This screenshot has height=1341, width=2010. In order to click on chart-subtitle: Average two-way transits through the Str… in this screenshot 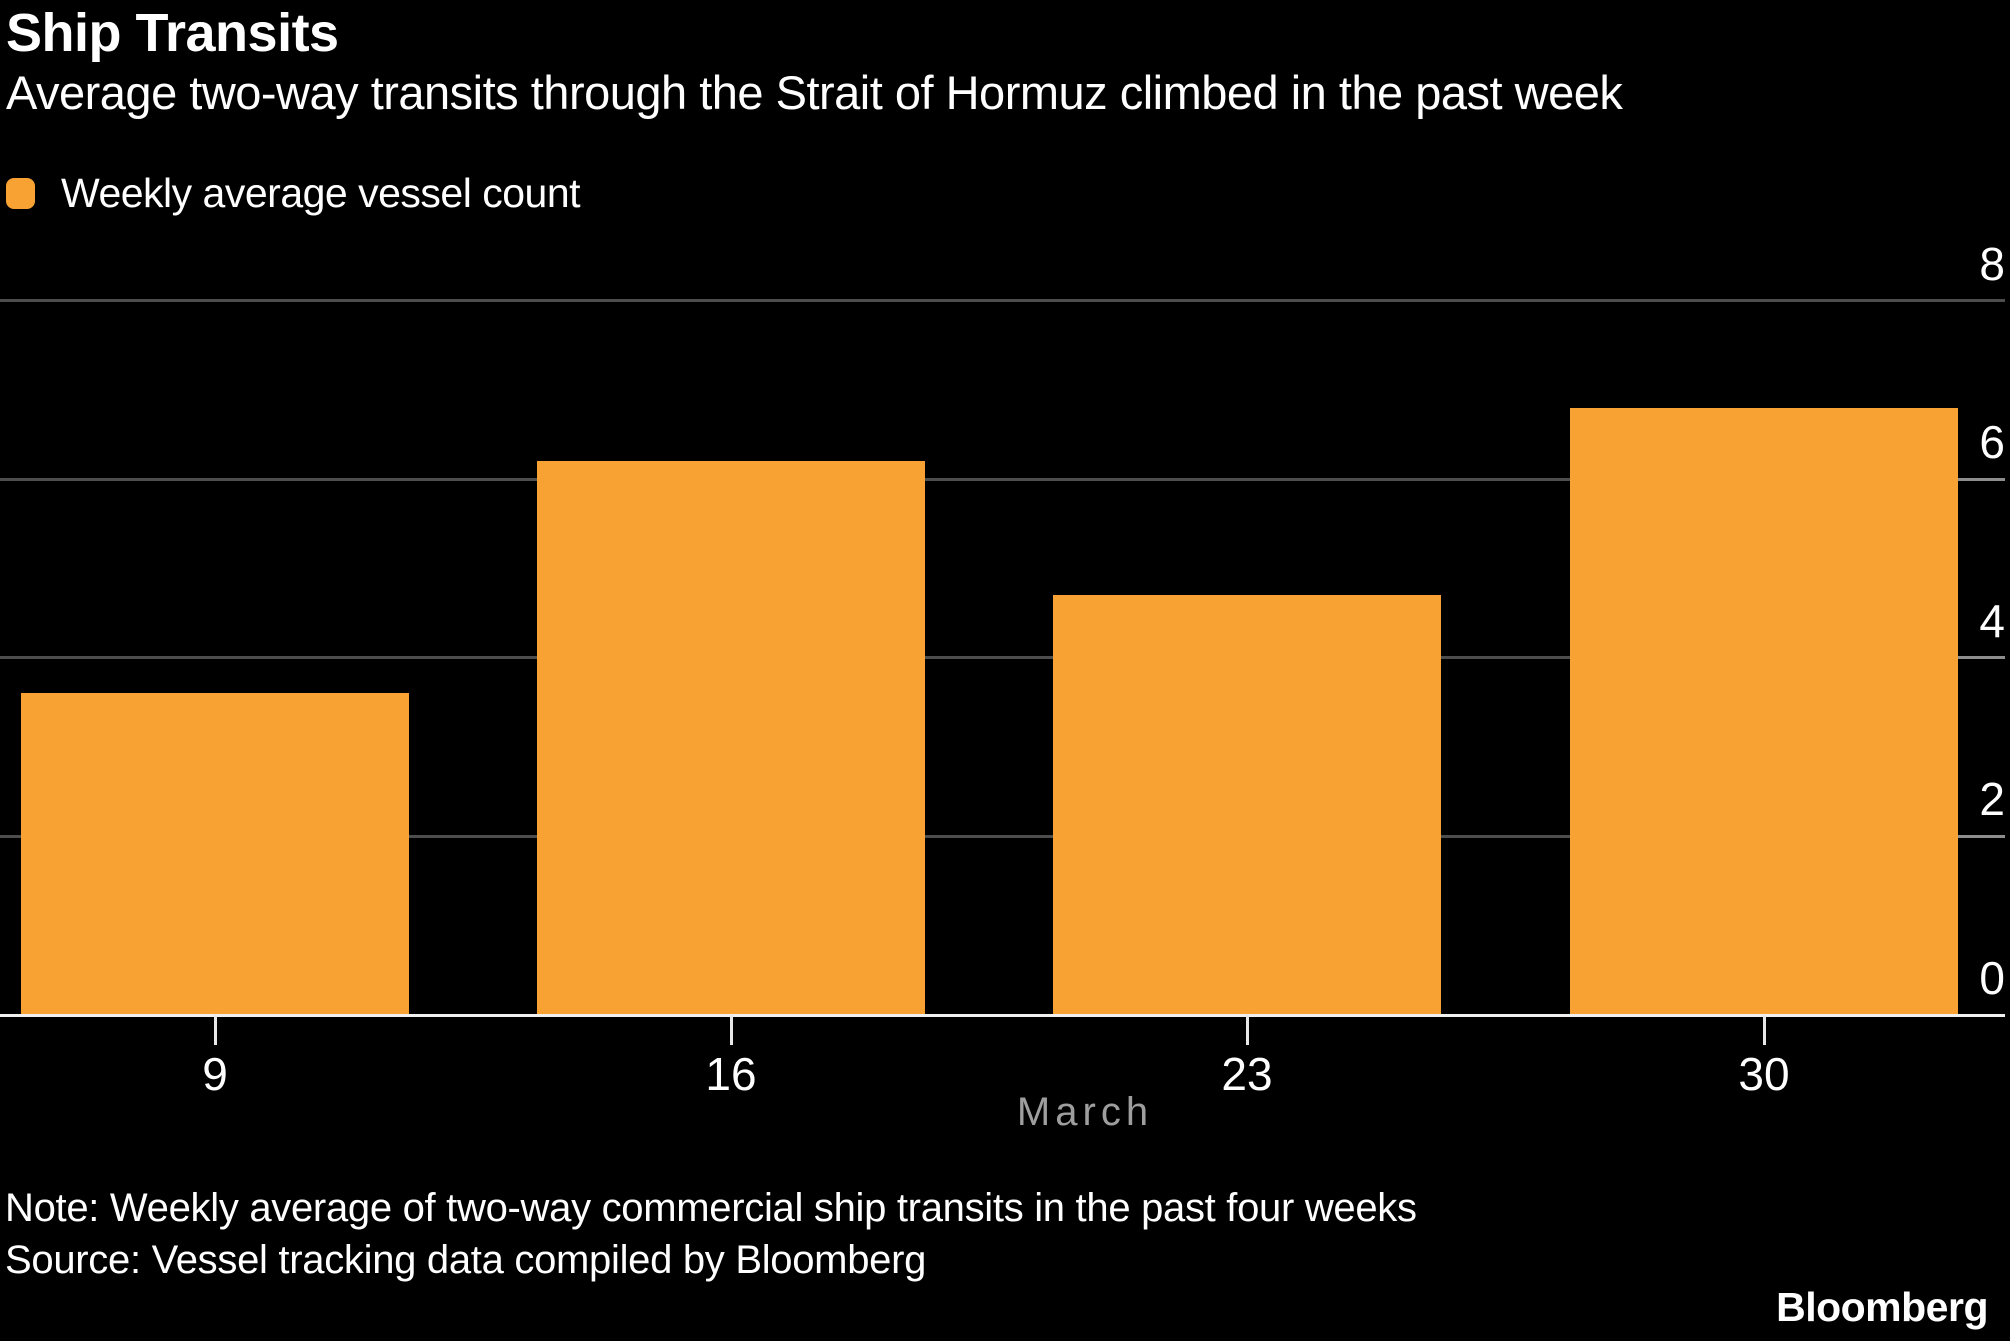, I will do `click(814, 92)`.